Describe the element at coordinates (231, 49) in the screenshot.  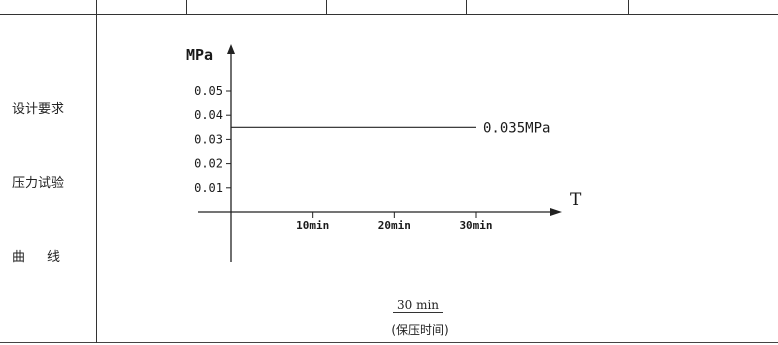
I see `y-axis-arrow` at that location.